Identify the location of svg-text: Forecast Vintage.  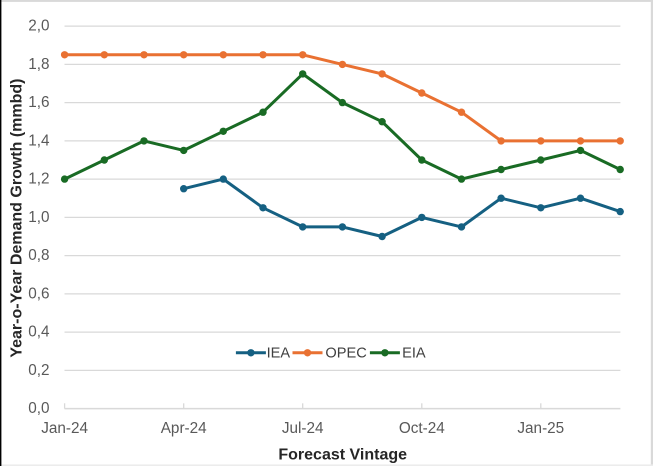
(342, 454).